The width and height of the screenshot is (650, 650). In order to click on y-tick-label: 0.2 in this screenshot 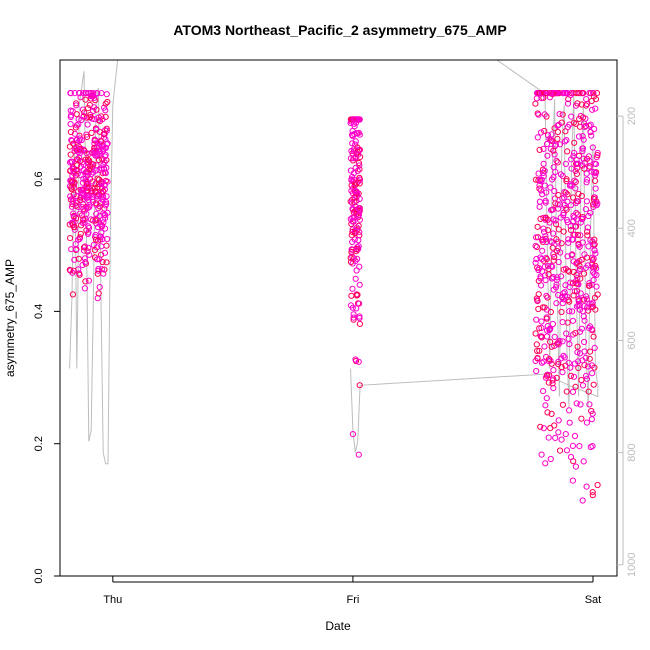, I will do `click(39, 443)`.